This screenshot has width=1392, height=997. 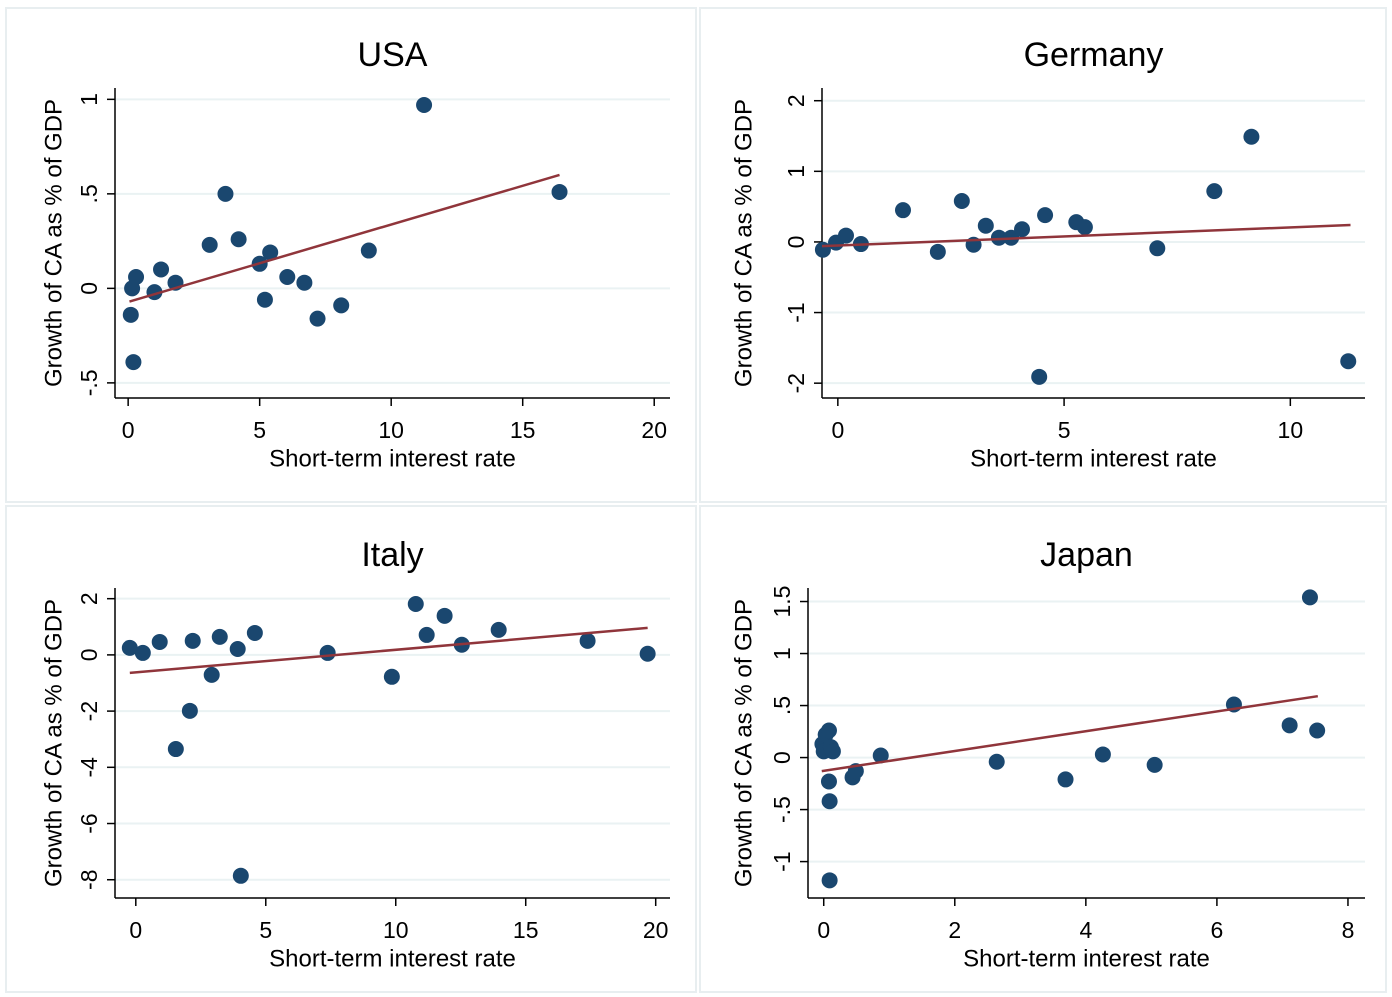 What do you see at coordinates (89, 880) in the screenshot?
I see `y-tick-label: -8` at bounding box center [89, 880].